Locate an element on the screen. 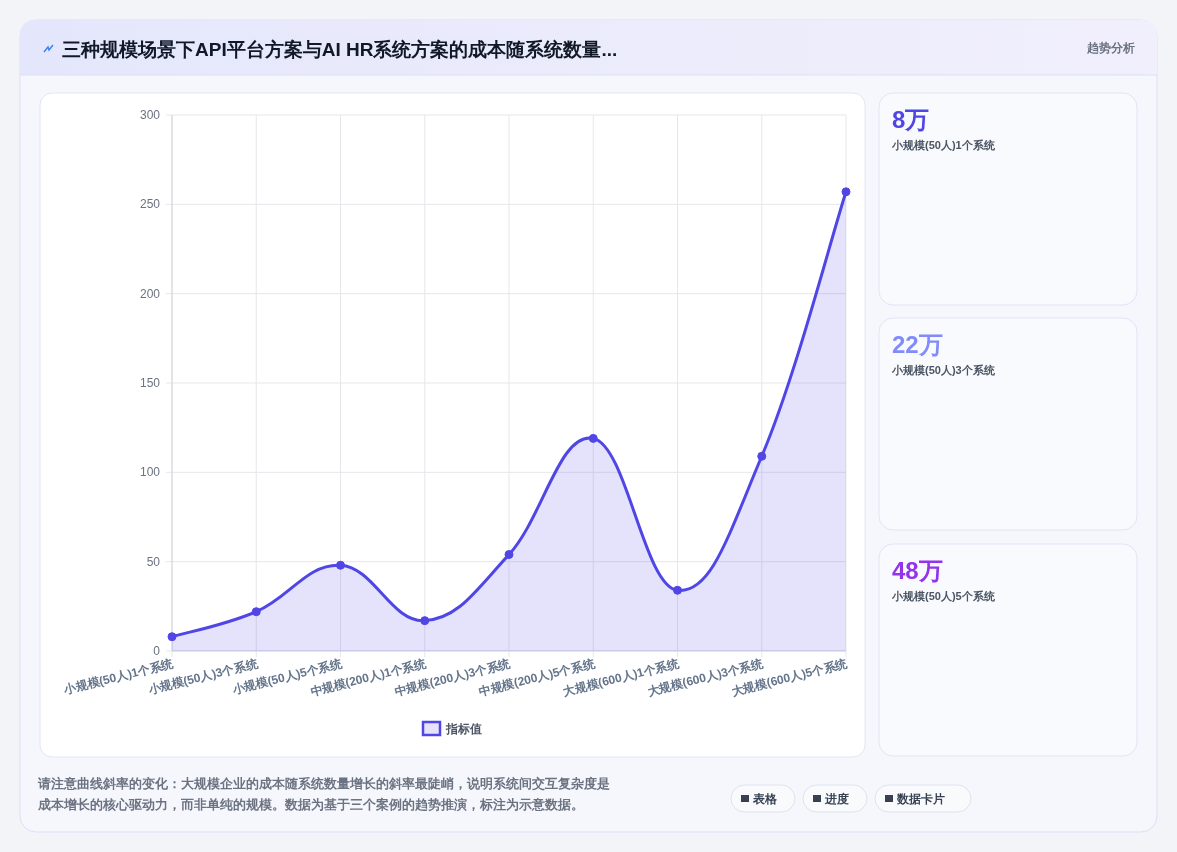 The width and height of the screenshot is (1177, 852). text: 小规模(50人)5个系统 is located at coordinates (943, 596).